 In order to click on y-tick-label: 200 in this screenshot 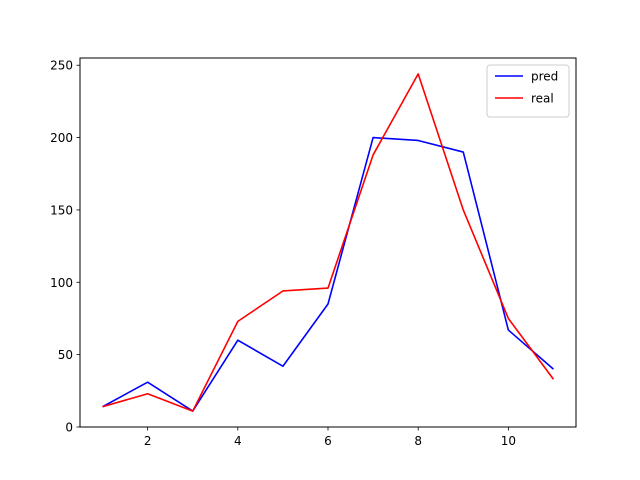, I will do `click(61, 138)`.